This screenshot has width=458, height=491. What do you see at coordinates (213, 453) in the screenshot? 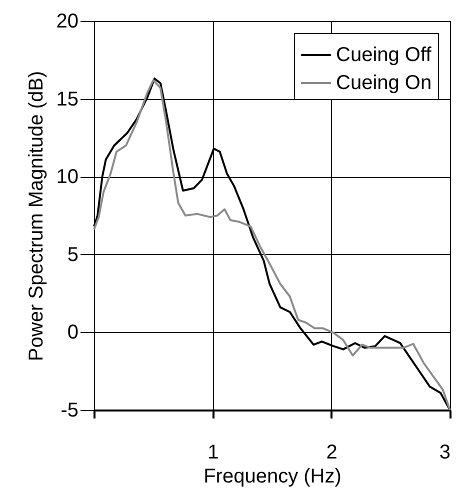
I see `x-tick-label: 1` at bounding box center [213, 453].